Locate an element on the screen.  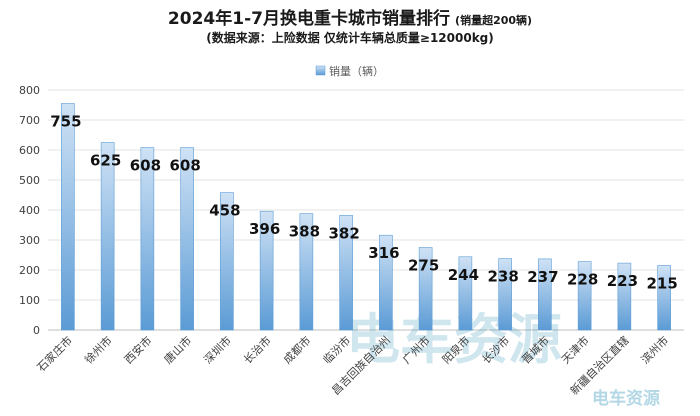
y-tick-label: 600 is located at coordinates (29, 150).